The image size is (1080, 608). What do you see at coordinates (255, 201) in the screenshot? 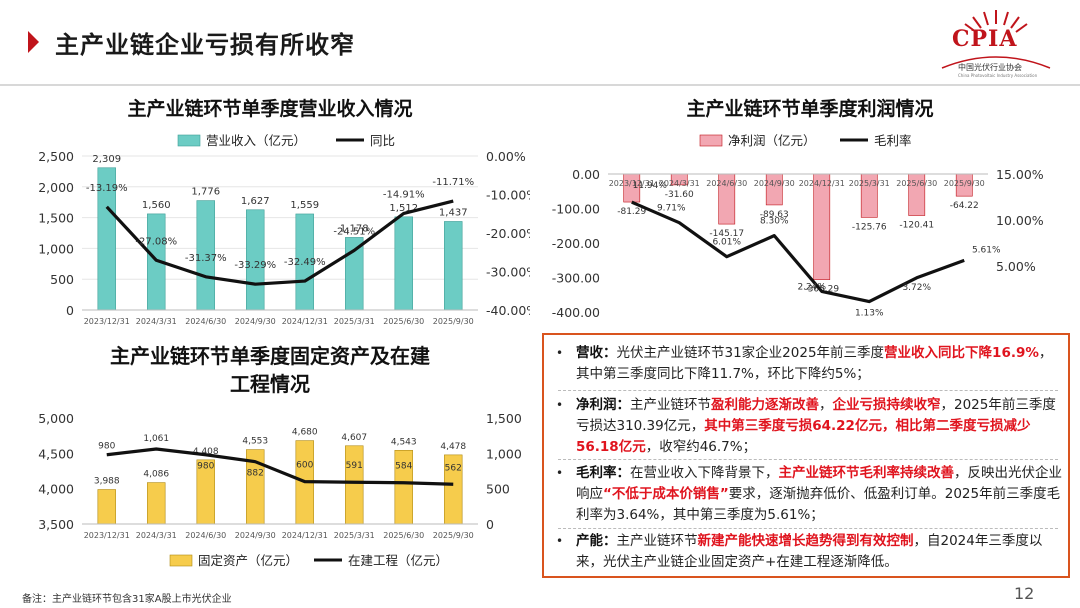
I see `bar-data-label: 1,627` at bounding box center [255, 201].